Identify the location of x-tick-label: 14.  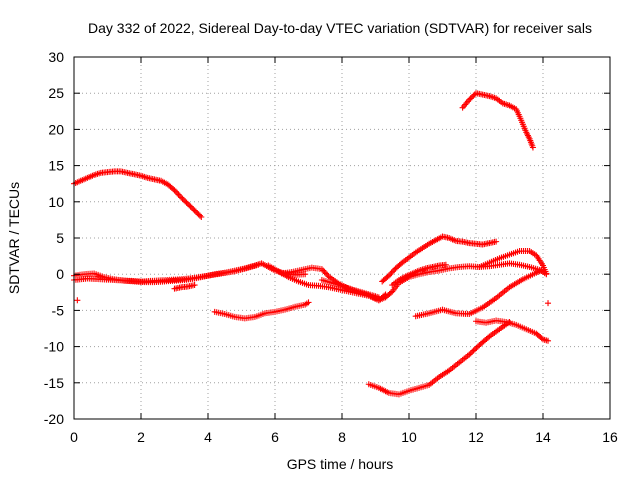
(543, 437).